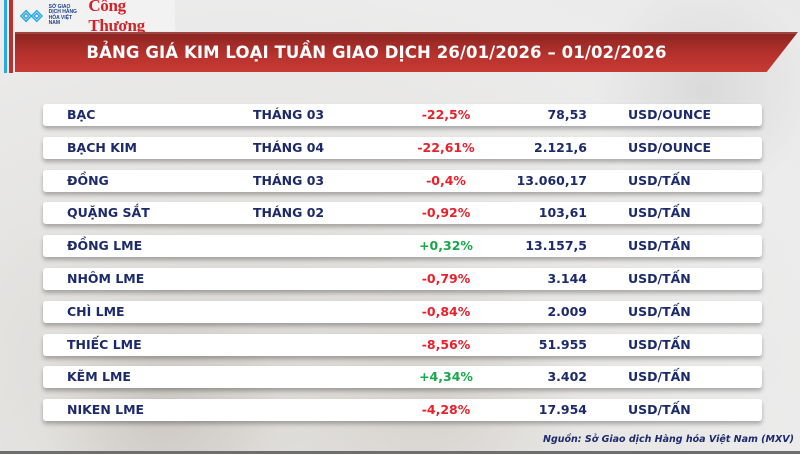 The height and width of the screenshot is (454, 800). What do you see at coordinates (562, 344) in the screenshot?
I see `price-value: 51.955` at bounding box center [562, 344].